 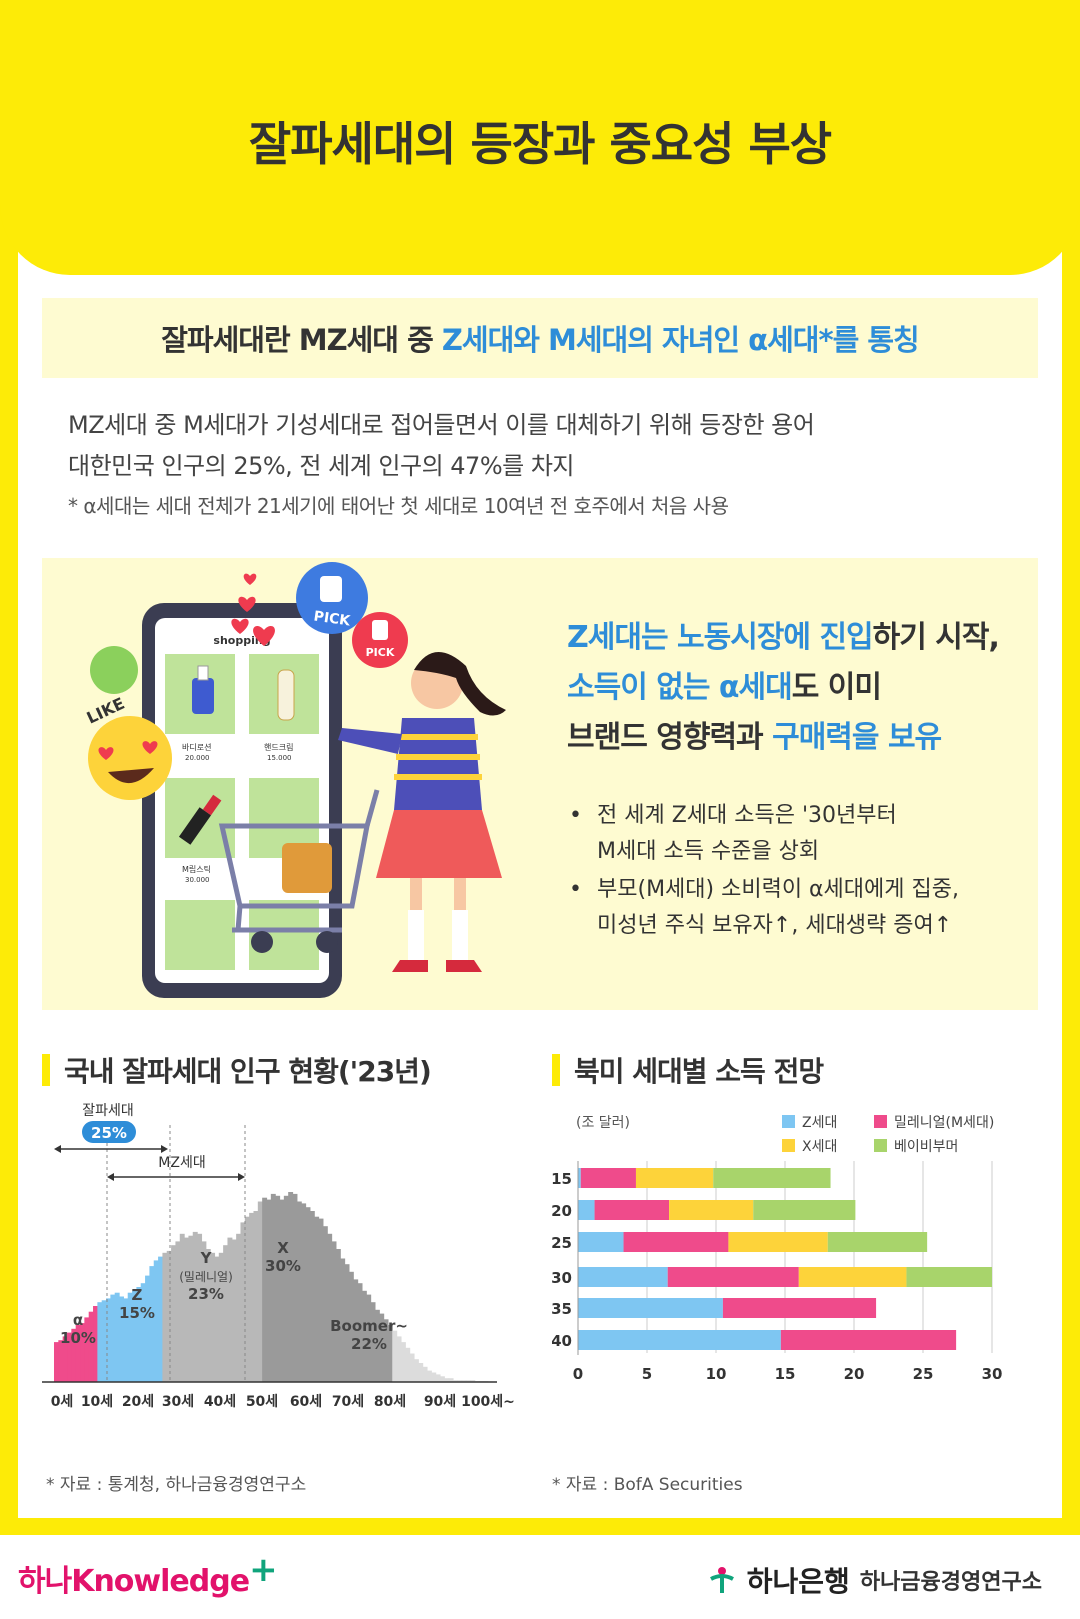 What do you see at coordinates (237, 1070) in the screenshot?
I see `section-title-population: 국내 잘파세대 인구 현황('23년)` at bounding box center [237, 1070].